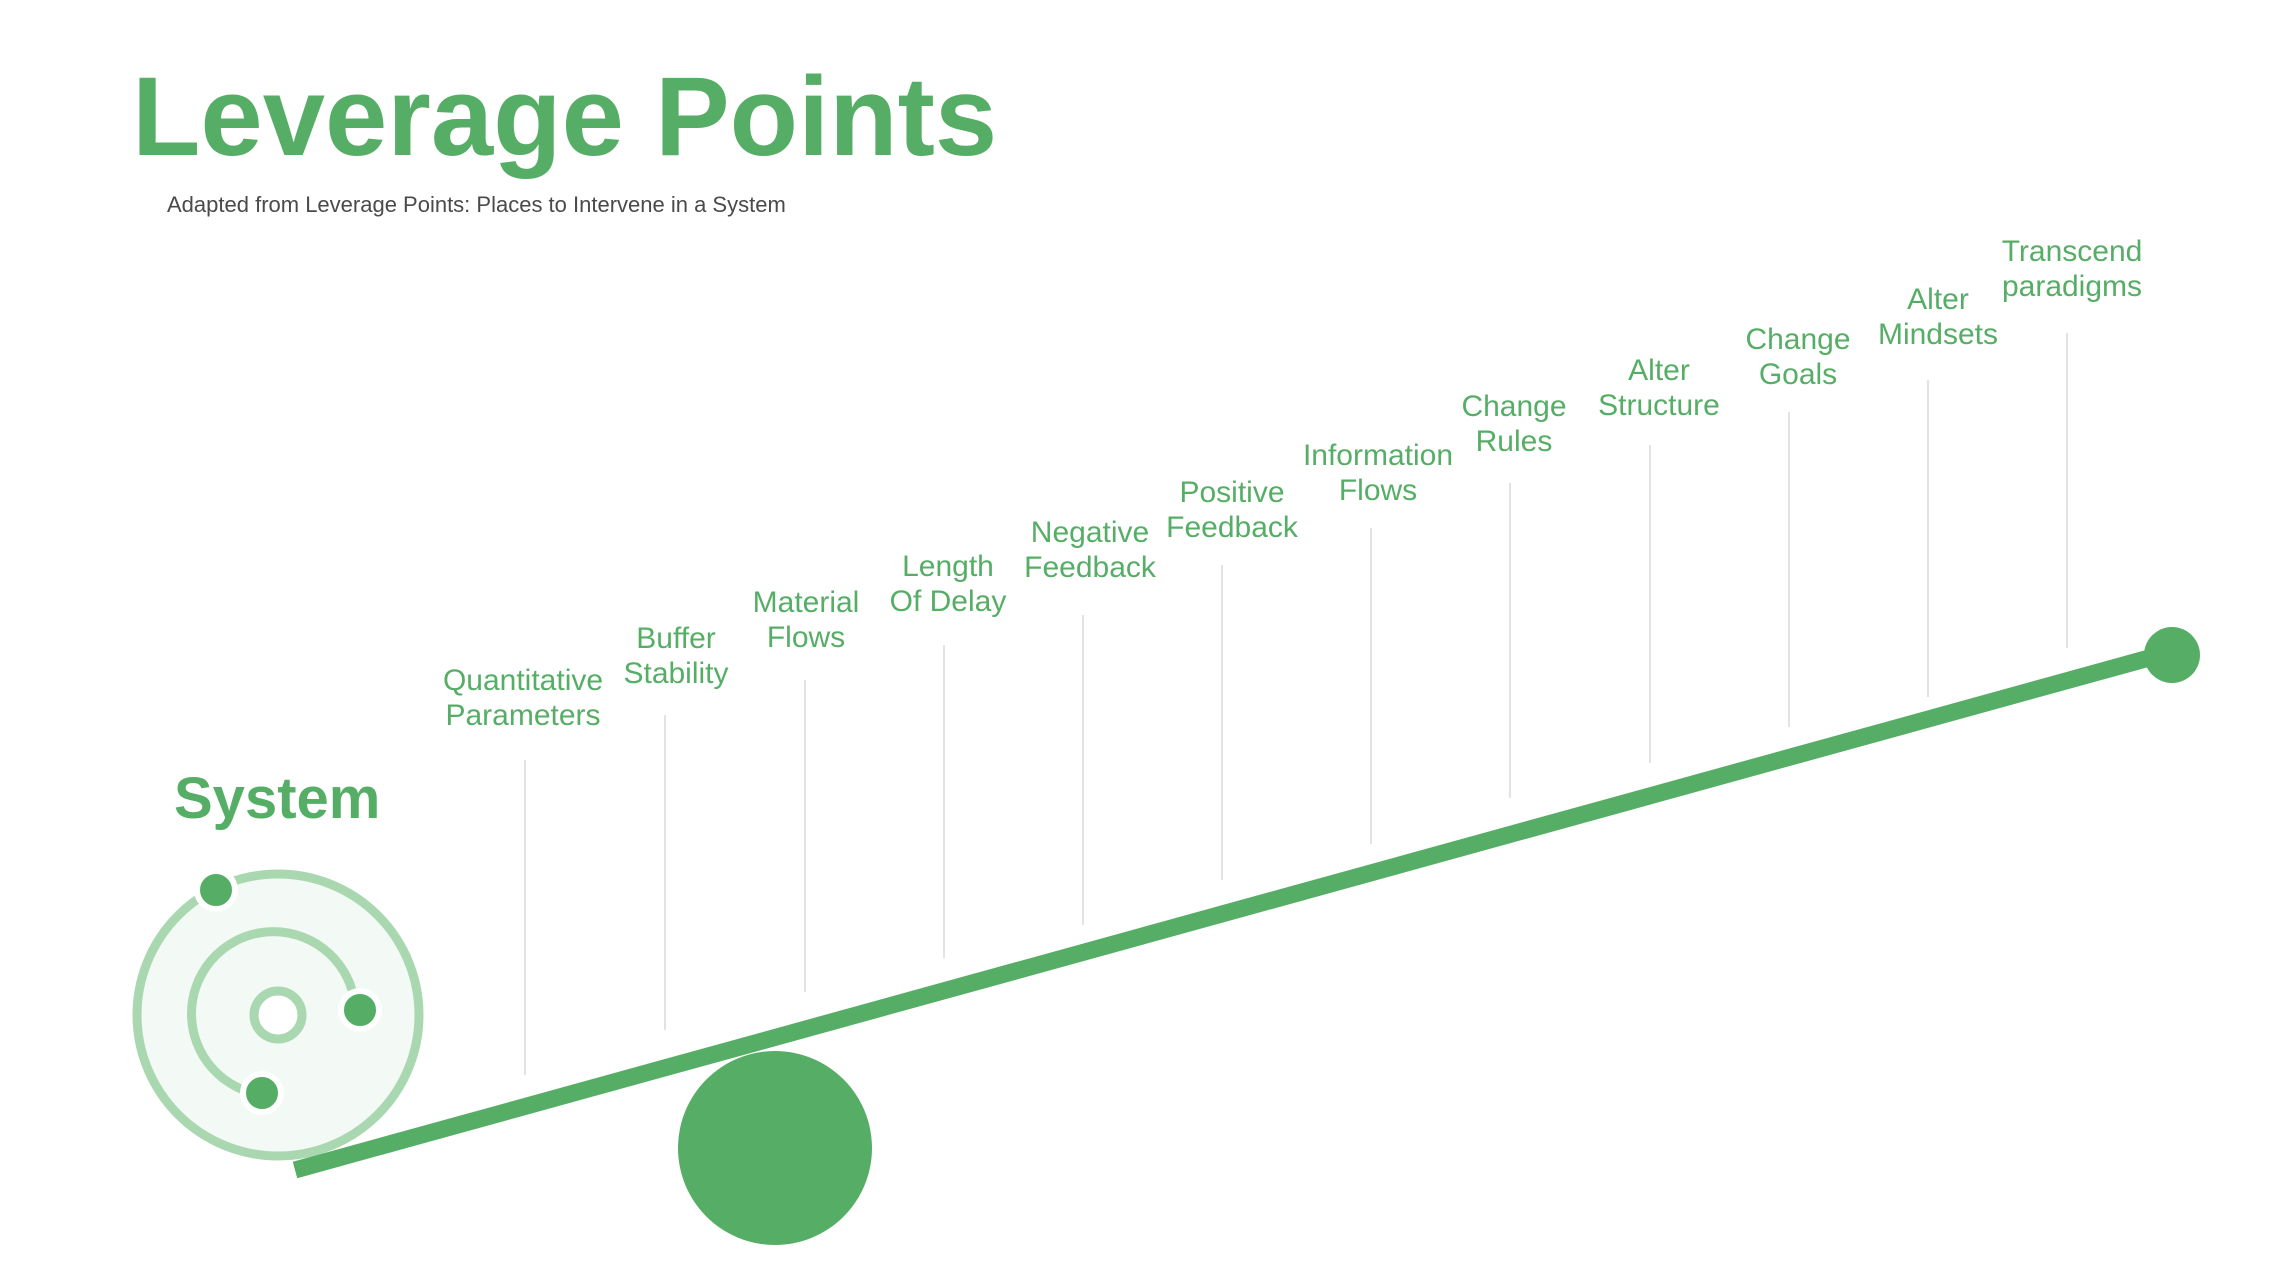 The width and height of the screenshot is (2294, 1266). Describe the element at coordinates (1938, 334) in the screenshot. I see `leverage-point-label-line: Mindsets` at that location.